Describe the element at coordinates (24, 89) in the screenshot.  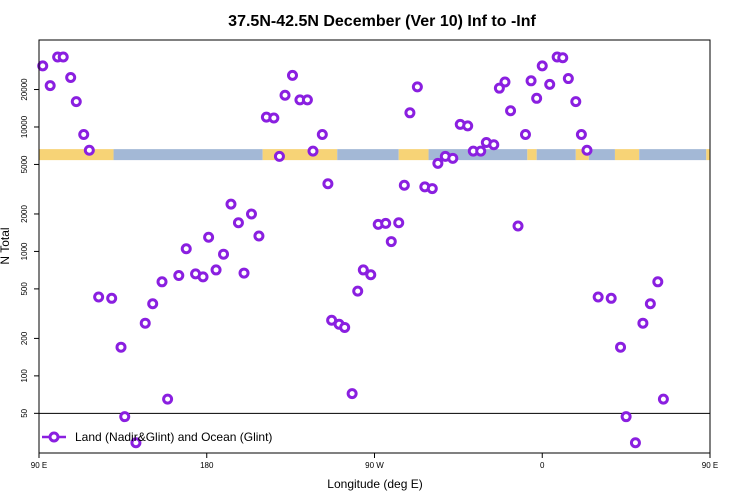
I see `y-tick-label: 20000` at that location.